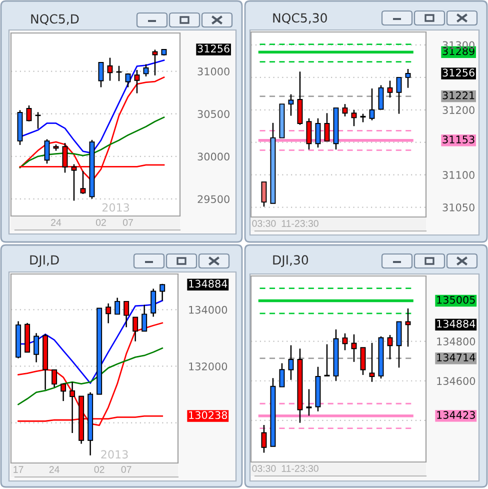 Image resolution: width=488 pixels, height=489 pixels. What do you see at coordinates (456, 357) in the screenshot?
I see `ref-line-label: 134714` at bounding box center [456, 357].